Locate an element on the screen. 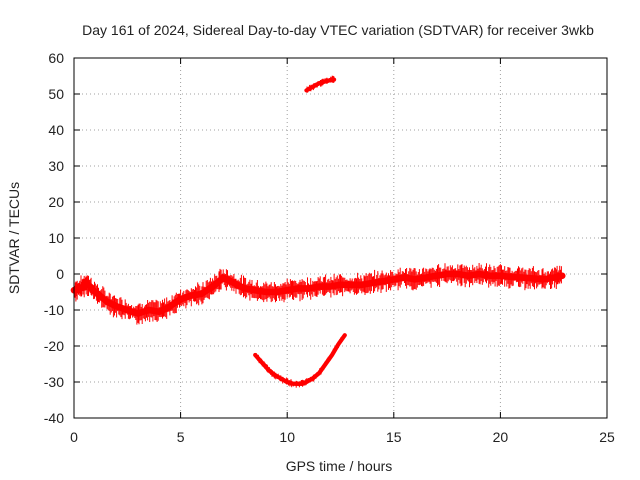 The height and width of the screenshot is (480, 640). x-tick-label: 25 is located at coordinates (607, 437).